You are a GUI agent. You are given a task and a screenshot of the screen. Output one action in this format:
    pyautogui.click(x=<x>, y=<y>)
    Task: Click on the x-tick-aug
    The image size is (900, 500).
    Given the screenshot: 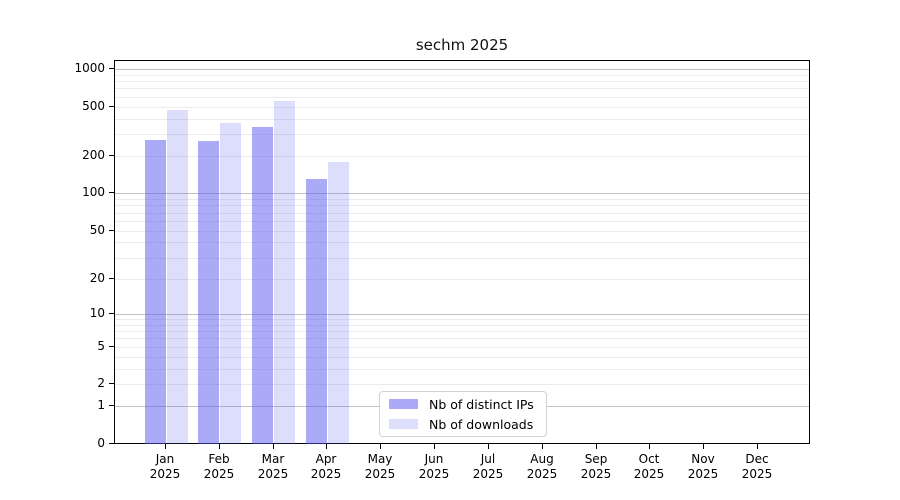 What is the action you would take?
    pyautogui.click(x=542, y=446)
    